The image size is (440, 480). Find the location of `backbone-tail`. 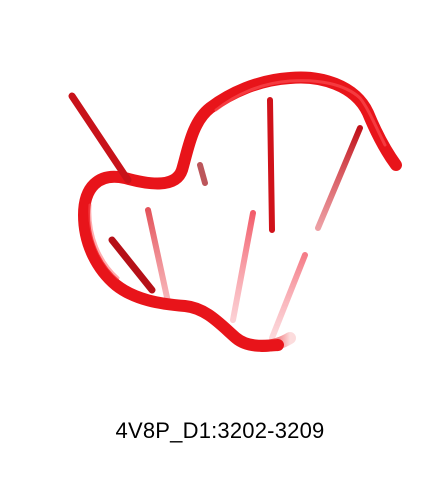

backbone-tail is located at coordinates (276, 342).